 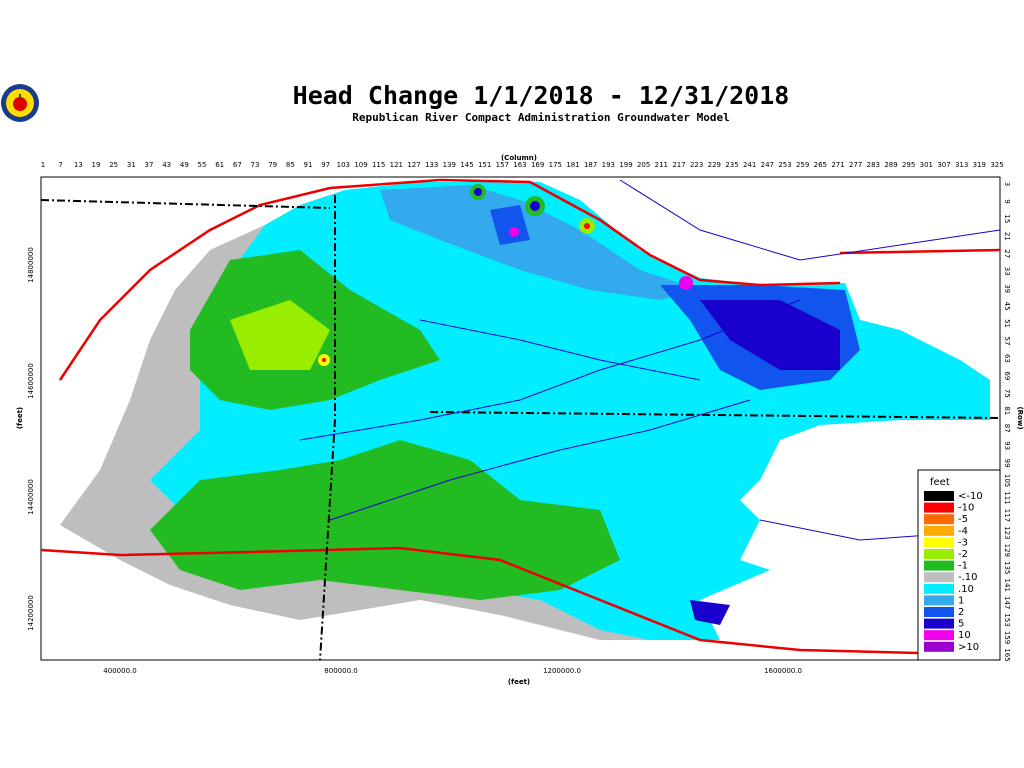 I want to click on row-tick-label: 69, so click(x=1007, y=375).